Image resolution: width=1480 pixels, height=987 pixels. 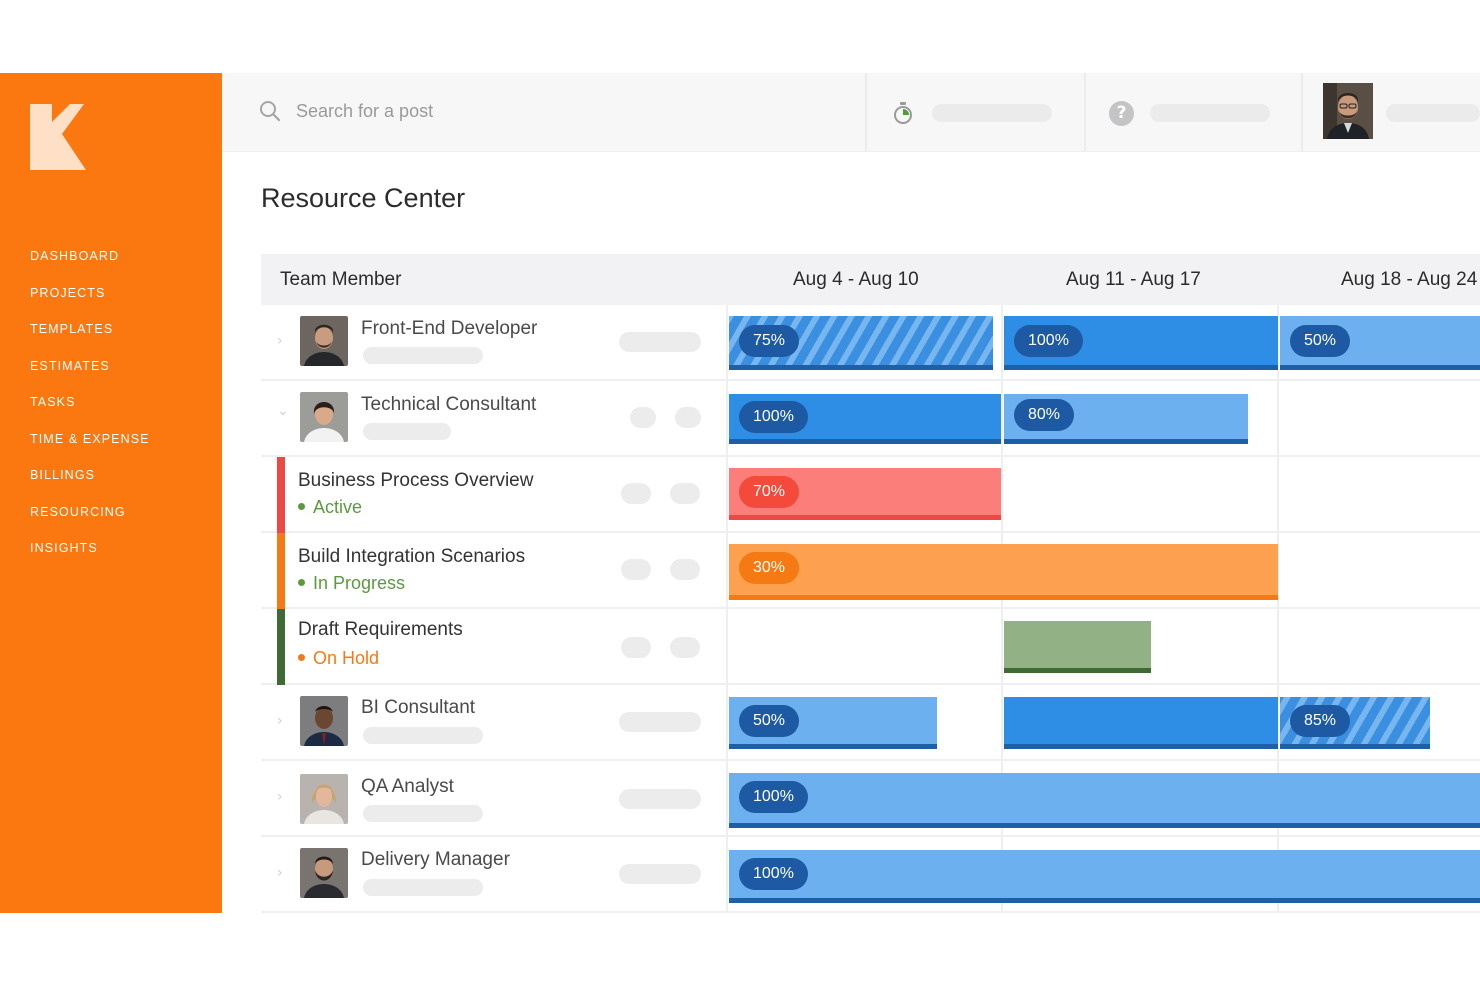 What do you see at coordinates (1126, 419) in the screenshot?
I see `allocation-bar: 80%` at bounding box center [1126, 419].